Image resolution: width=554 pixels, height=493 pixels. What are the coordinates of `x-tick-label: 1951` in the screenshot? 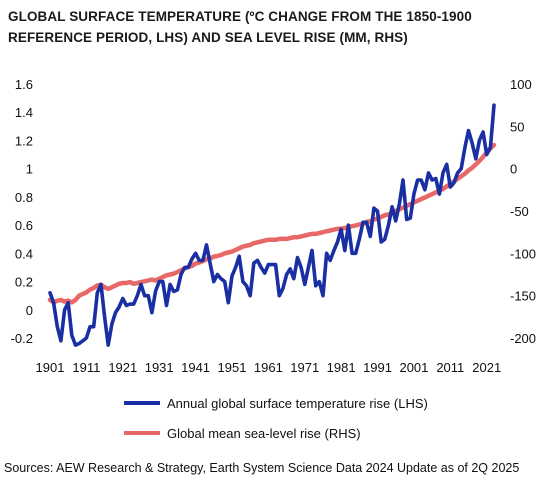 It's located at (232, 367).